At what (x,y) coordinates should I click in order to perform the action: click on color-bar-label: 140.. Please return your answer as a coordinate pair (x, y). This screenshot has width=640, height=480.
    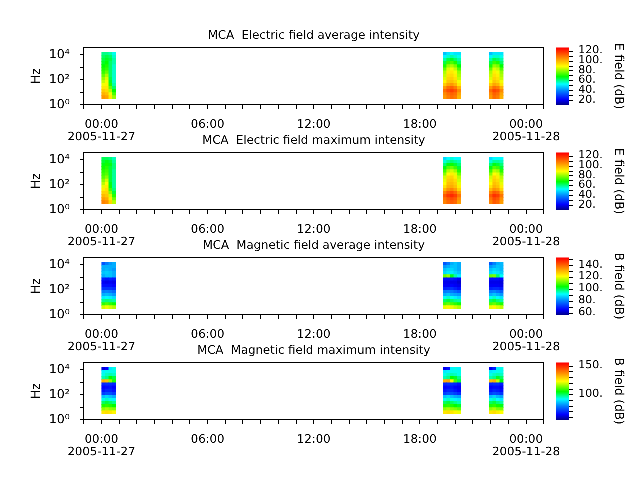
    Looking at the image, I should click on (590, 264).